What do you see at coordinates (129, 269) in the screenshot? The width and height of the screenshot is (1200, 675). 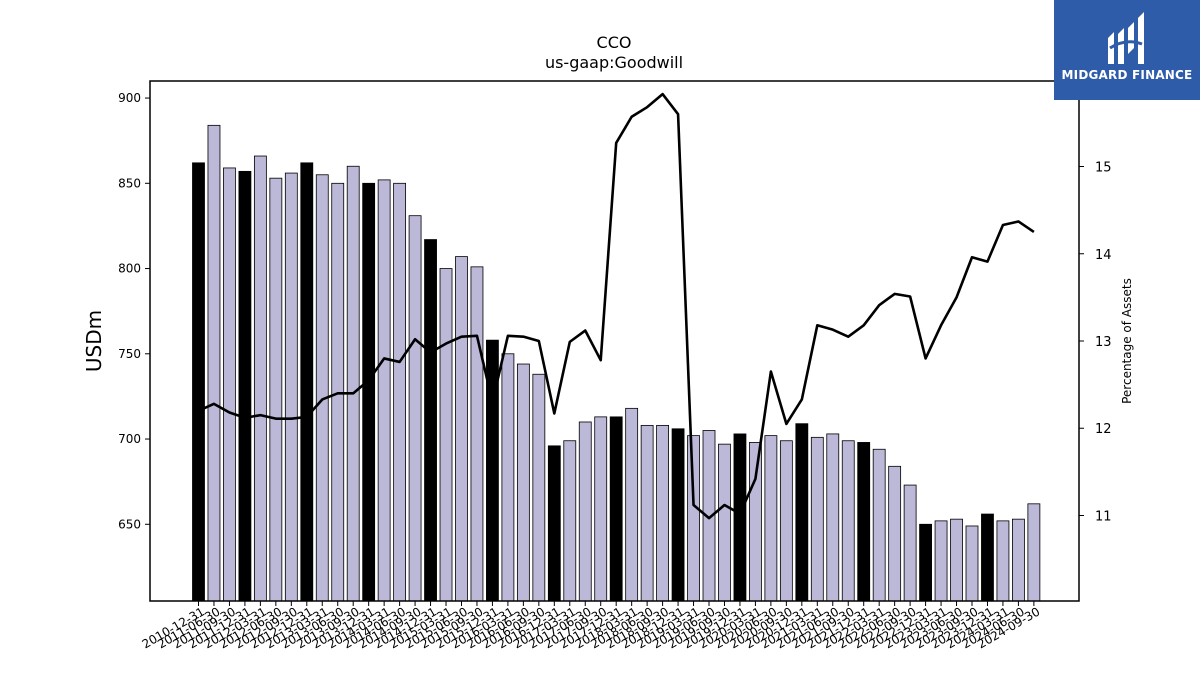 I see `y-tick-label: 800` at bounding box center [129, 269].